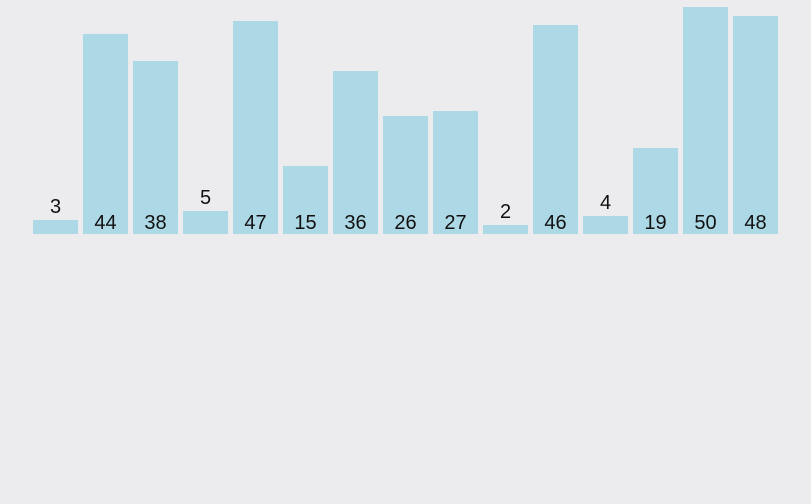  Describe the element at coordinates (605, 203) in the screenshot. I see `bar-value-label: 4` at that location.